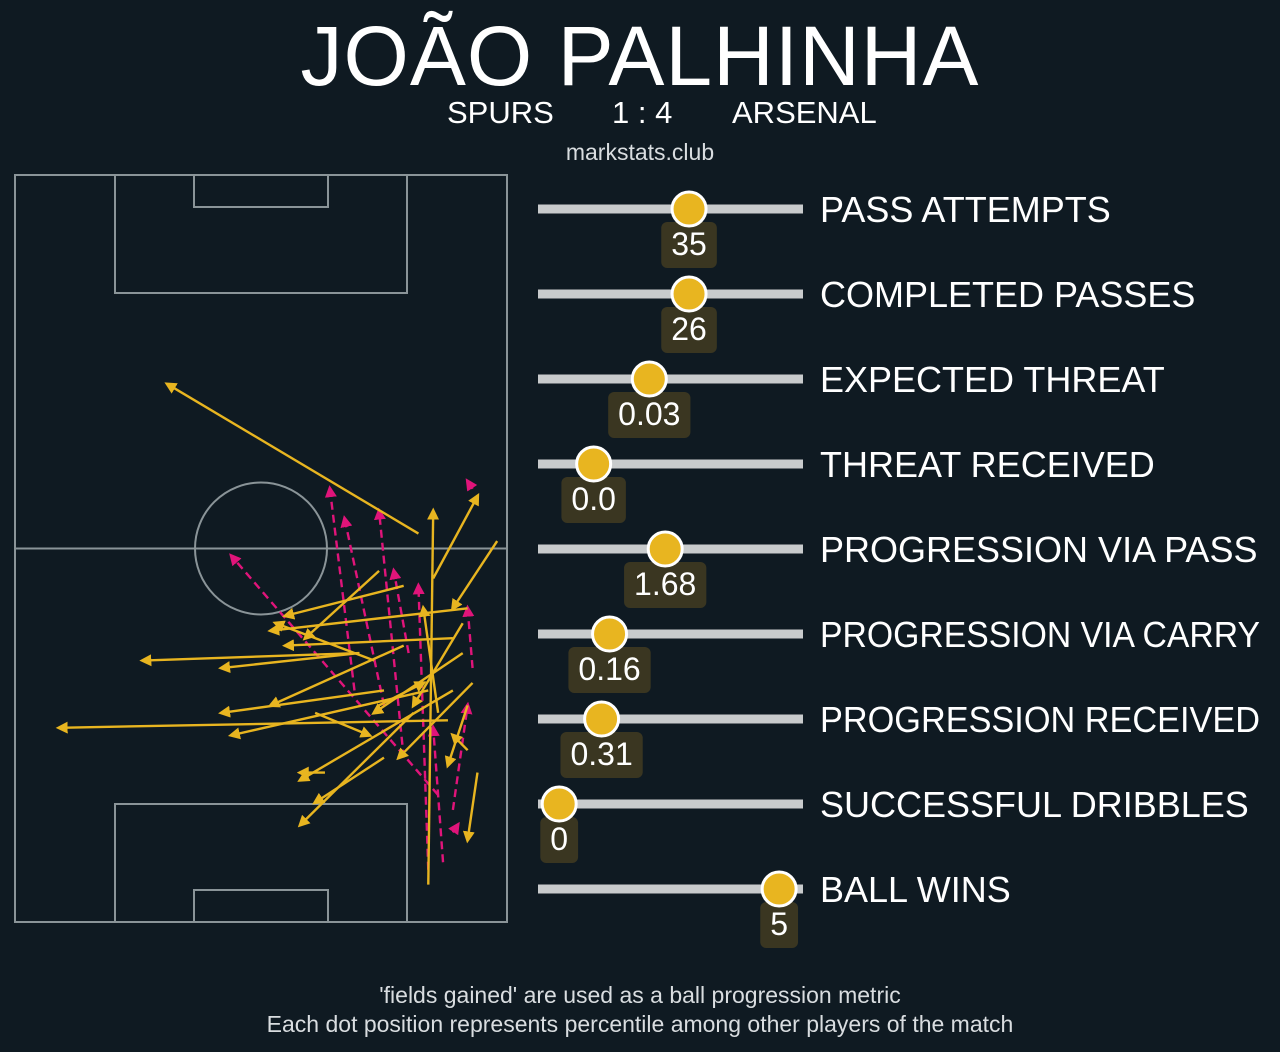 This screenshot has height=1052, width=1280. Describe the element at coordinates (640, 152) in the screenshot. I see `source-label: markstats.club` at that location.